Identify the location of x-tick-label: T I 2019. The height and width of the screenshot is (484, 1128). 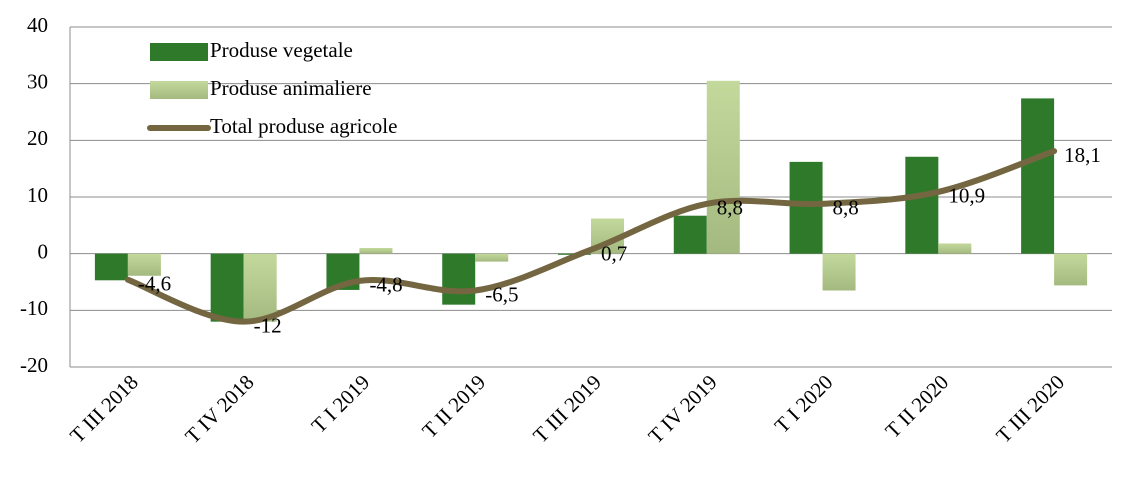
(341, 404).